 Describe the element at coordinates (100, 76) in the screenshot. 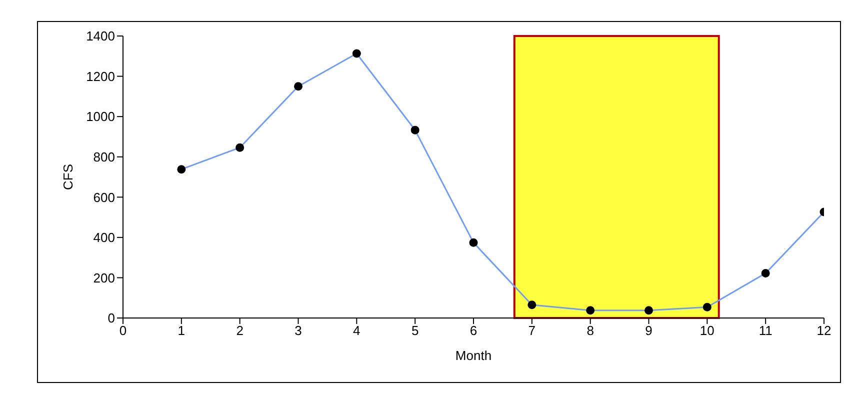

I see `y-tick-label: 1200` at that location.